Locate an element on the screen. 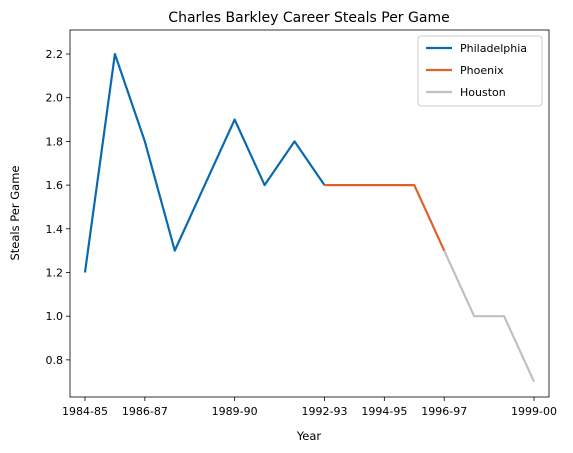 This screenshot has width=573, height=453. legend: Philadelphia Phoenix Houston is located at coordinates (480, 71).